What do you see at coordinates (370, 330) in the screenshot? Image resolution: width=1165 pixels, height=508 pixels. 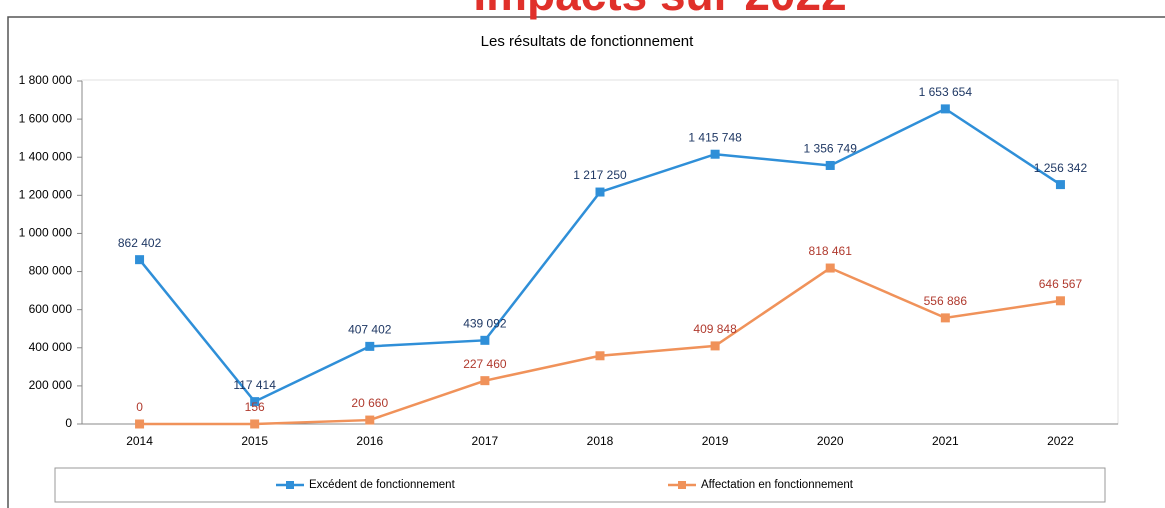 I see `data-label: 407 402` at bounding box center [370, 330].